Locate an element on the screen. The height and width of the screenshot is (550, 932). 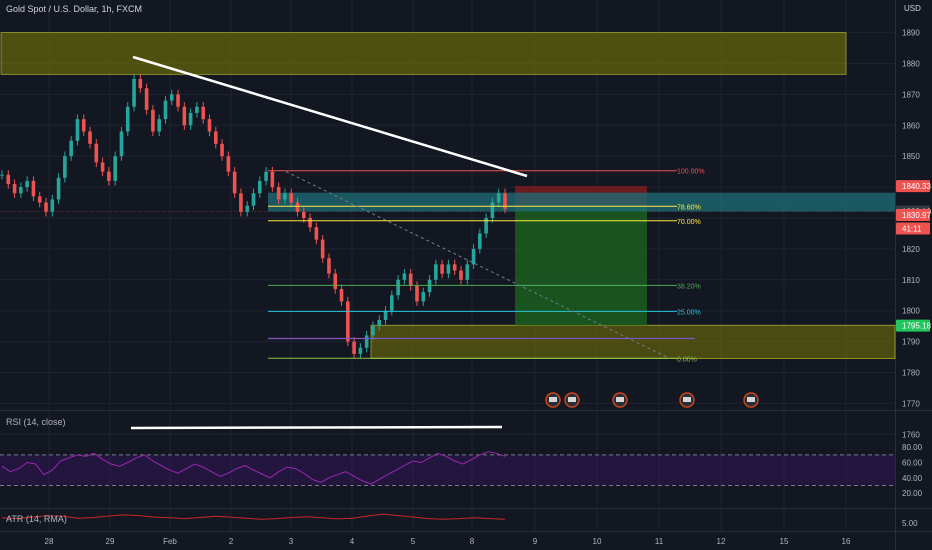
time-axis: 28 29 Feb 2 3 4 5 8 9 10 11 12 15 16 is located at coordinates (448, 541).